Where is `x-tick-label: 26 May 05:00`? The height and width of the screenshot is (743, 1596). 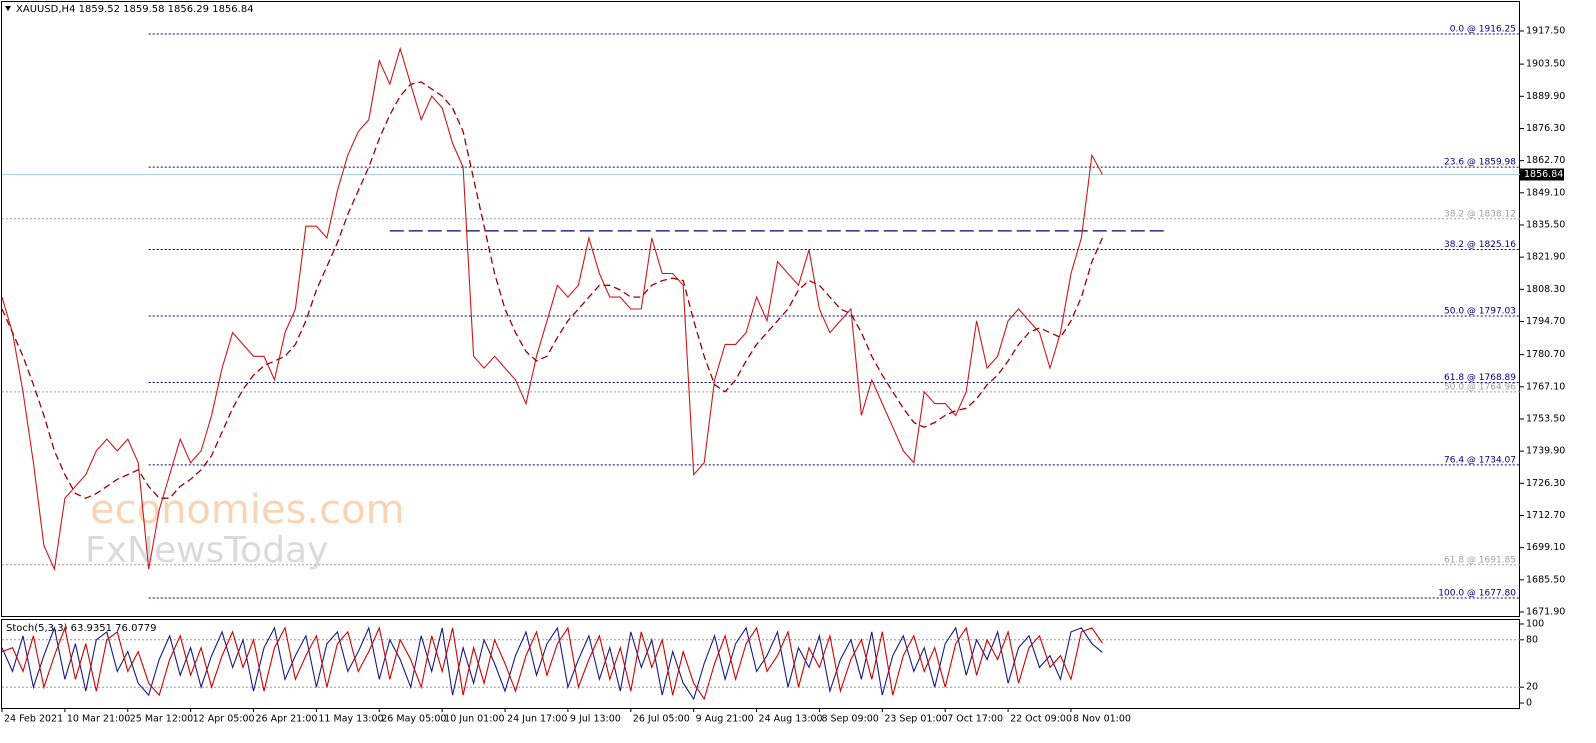 x-tick-label: 26 May 05:00 is located at coordinates (413, 719).